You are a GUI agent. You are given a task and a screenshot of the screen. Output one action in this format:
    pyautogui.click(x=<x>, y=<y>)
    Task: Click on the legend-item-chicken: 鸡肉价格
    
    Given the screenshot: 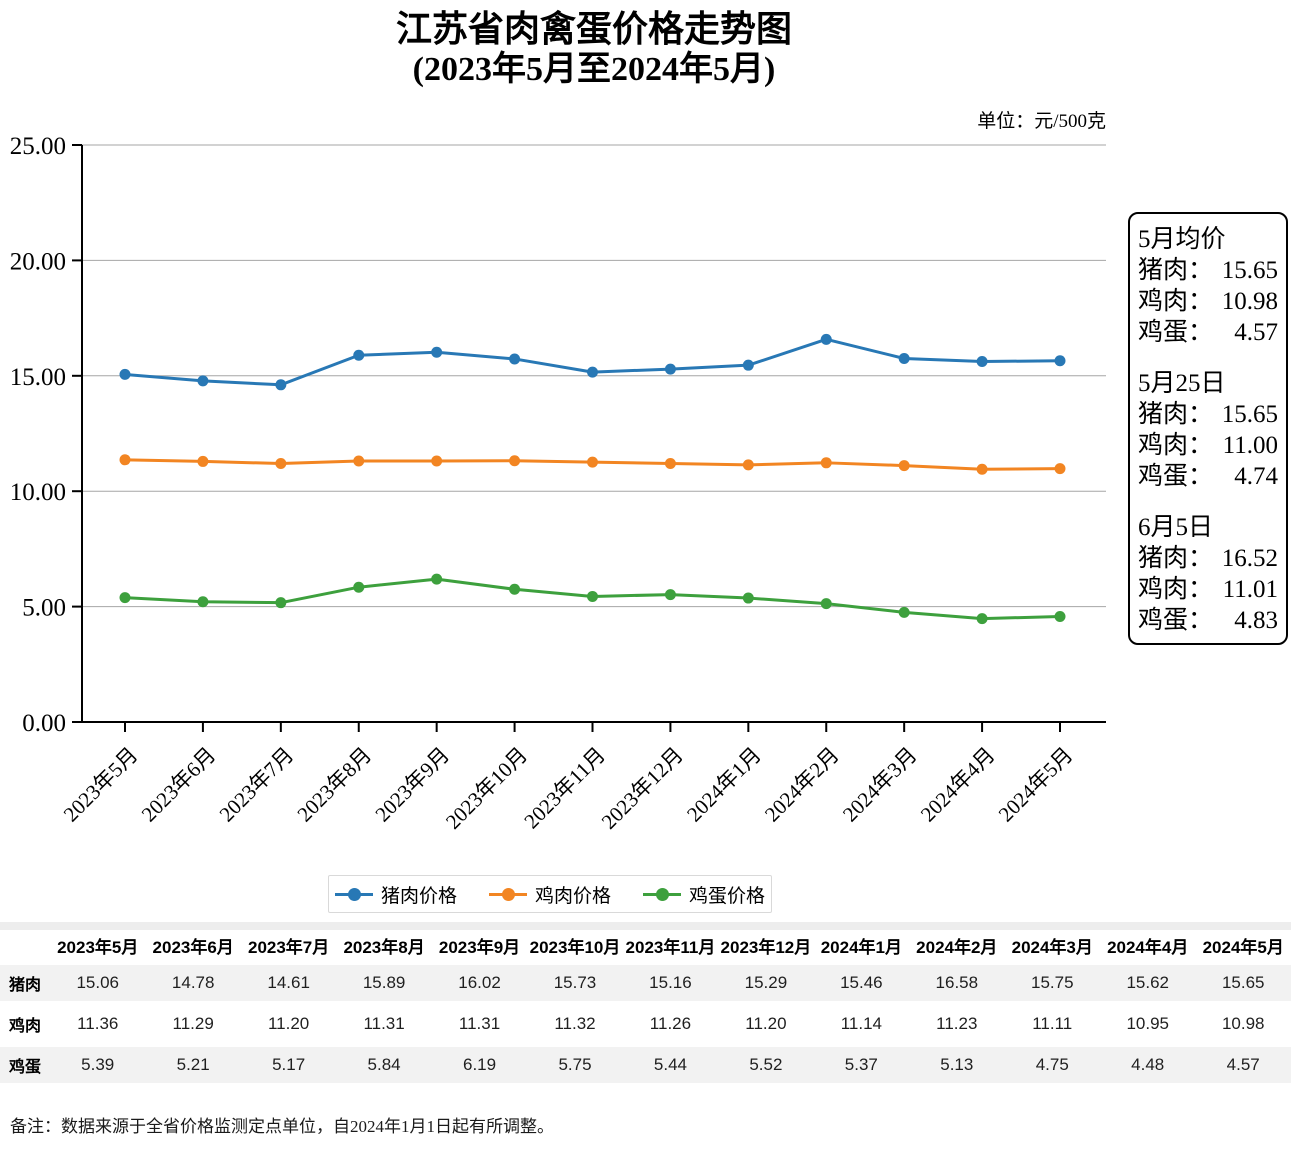 What is the action you would take?
    pyautogui.click(x=550, y=894)
    